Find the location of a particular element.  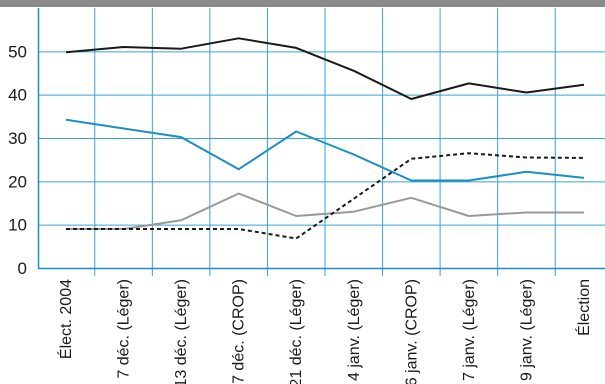

x-tick-label: Élection is located at coordinates (583, 307).